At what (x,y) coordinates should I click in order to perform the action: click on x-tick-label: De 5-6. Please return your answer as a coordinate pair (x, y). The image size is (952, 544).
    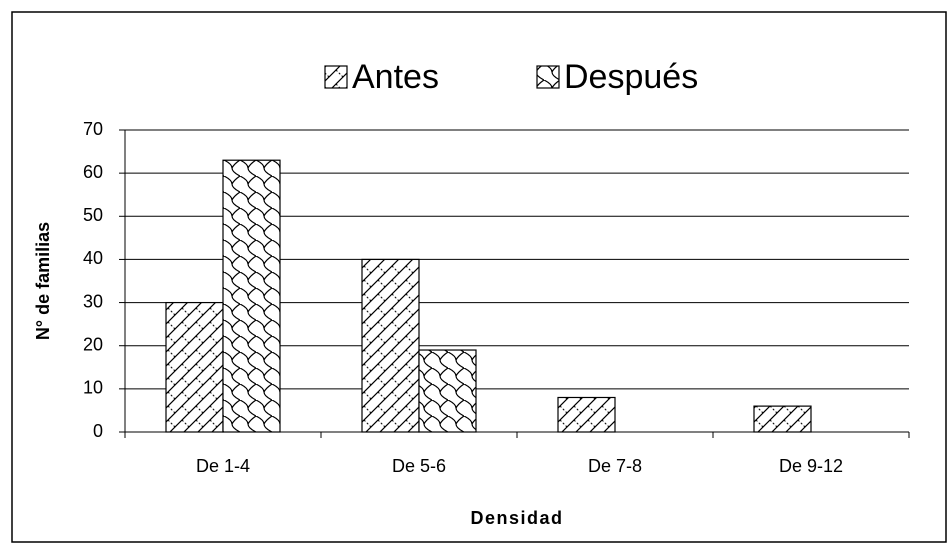
    Looking at the image, I should click on (419, 466).